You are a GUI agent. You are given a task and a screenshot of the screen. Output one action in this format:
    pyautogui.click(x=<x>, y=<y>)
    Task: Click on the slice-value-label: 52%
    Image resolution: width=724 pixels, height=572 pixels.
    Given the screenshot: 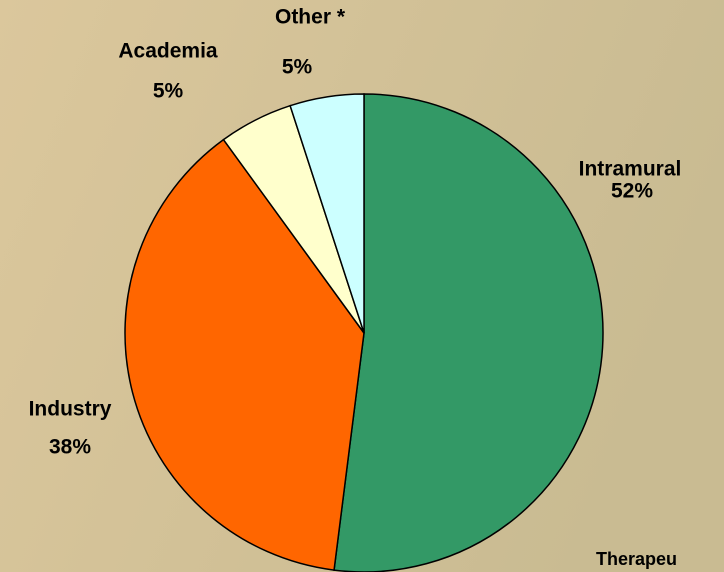 What is the action you would take?
    pyautogui.click(x=632, y=191)
    